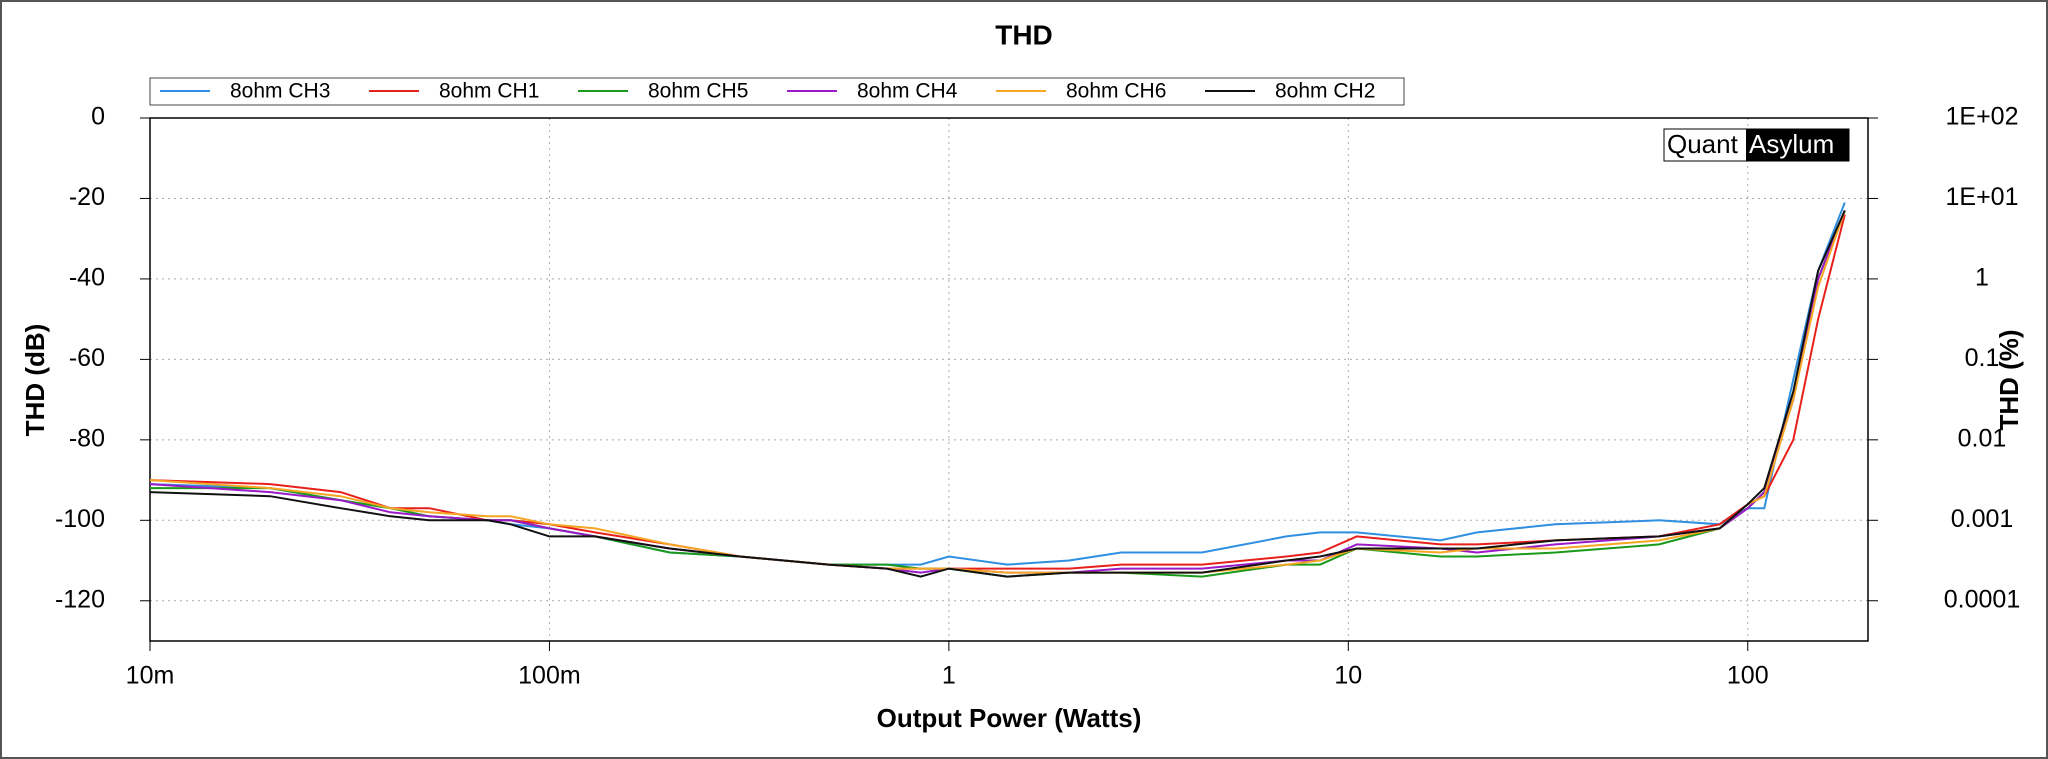  Describe the element at coordinates (35, 380) in the screenshot. I see `y-axis-label: THD (dB)` at that location.